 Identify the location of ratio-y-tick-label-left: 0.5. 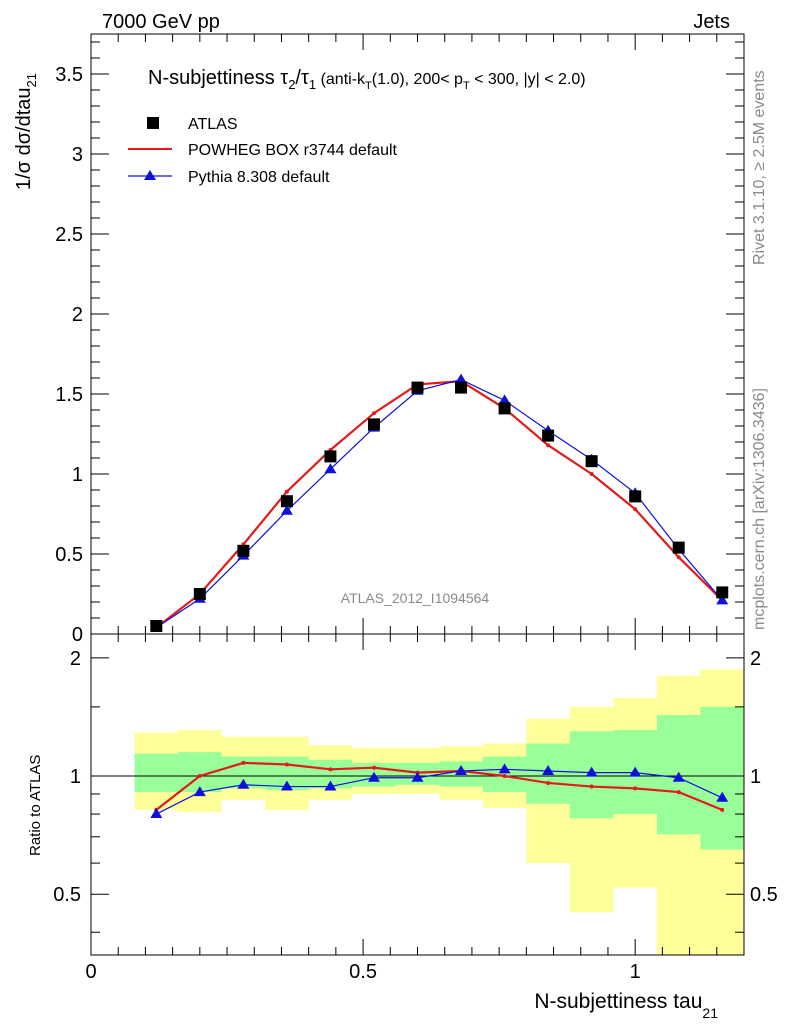
(67, 895).